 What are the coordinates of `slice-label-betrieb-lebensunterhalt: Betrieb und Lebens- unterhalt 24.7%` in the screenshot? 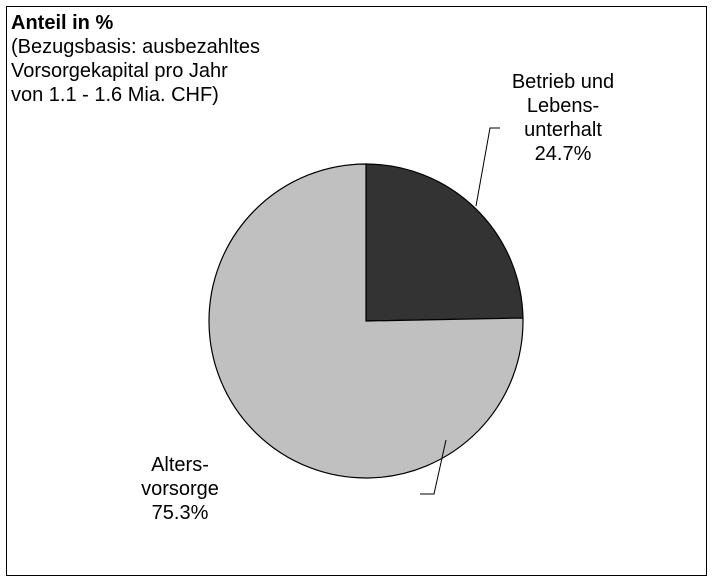 It's located at (563, 118).